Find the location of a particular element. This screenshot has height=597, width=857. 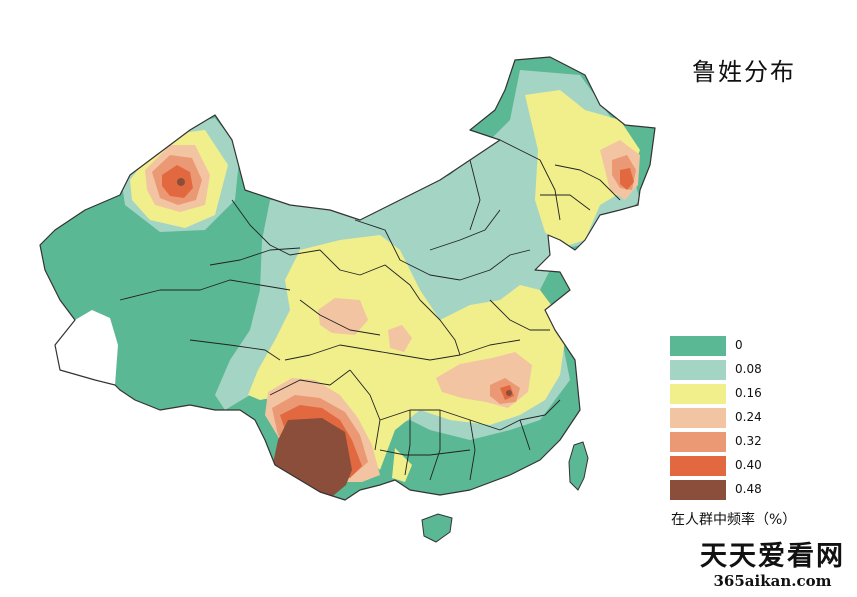

watermark-url: 365aikan.com is located at coordinates (772, 581).